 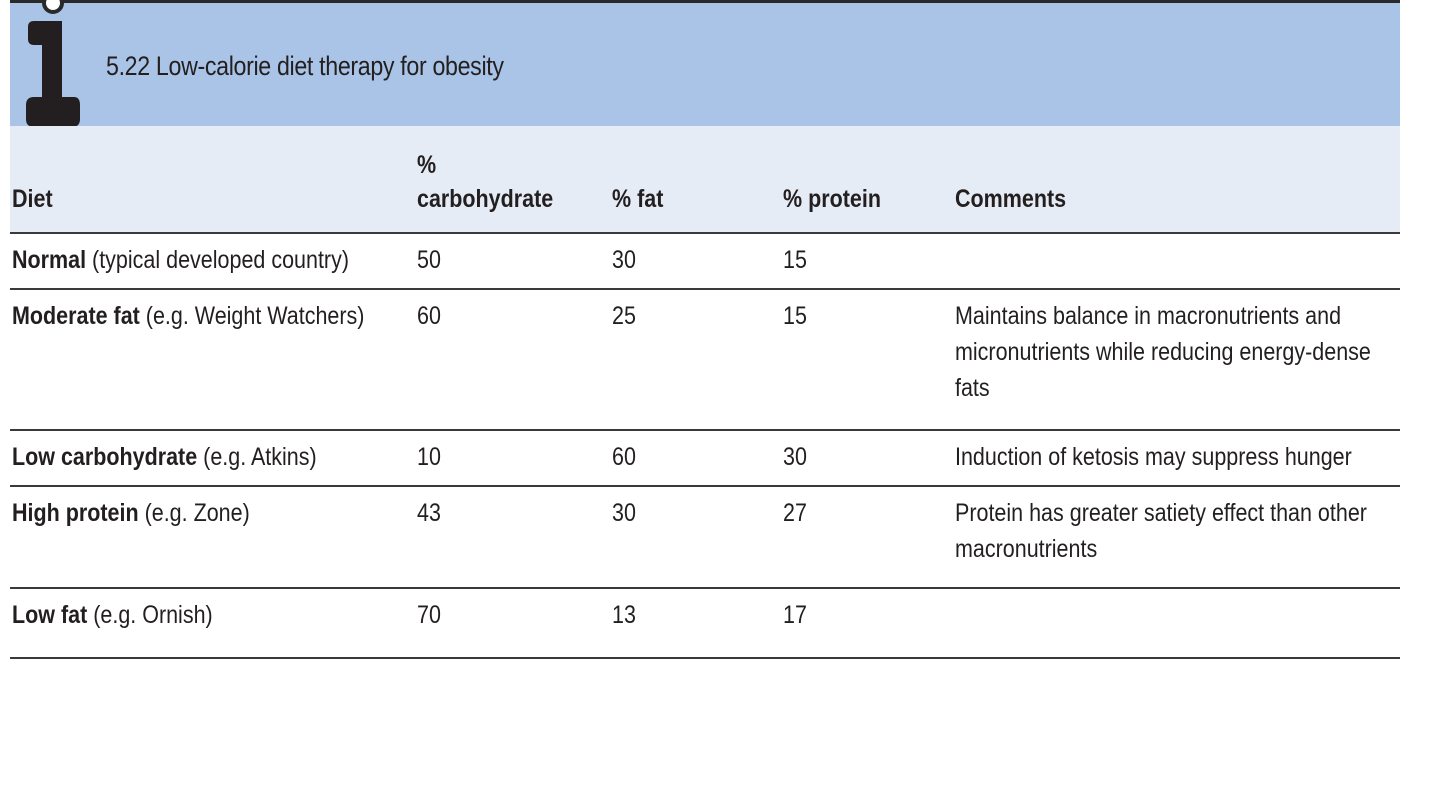 What do you see at coordinates (485, 182) in the screenshot?
I see `header-carbohydrate: % carbohydrate` at bounding box center [485, 182].